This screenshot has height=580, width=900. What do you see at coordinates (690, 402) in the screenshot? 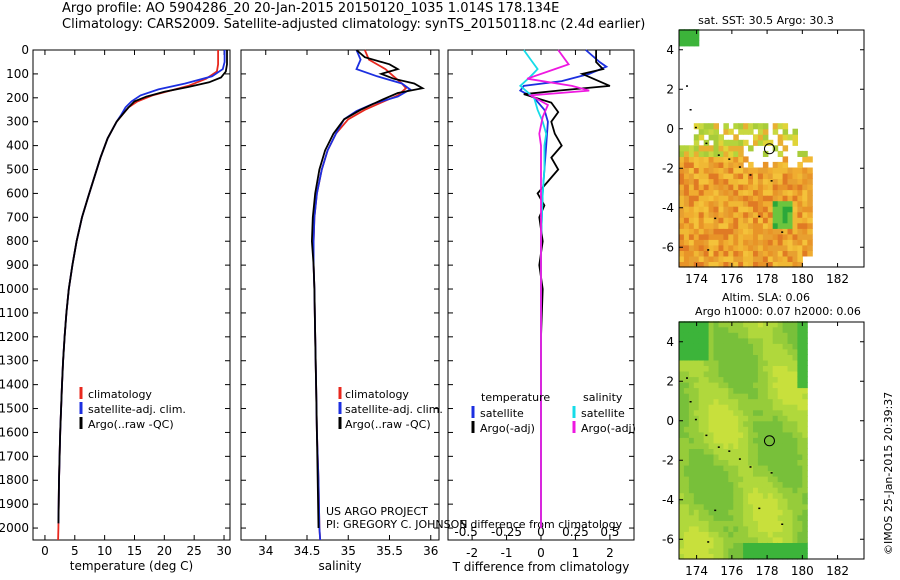
I see `island-dot` at bounding box center [690, 402].